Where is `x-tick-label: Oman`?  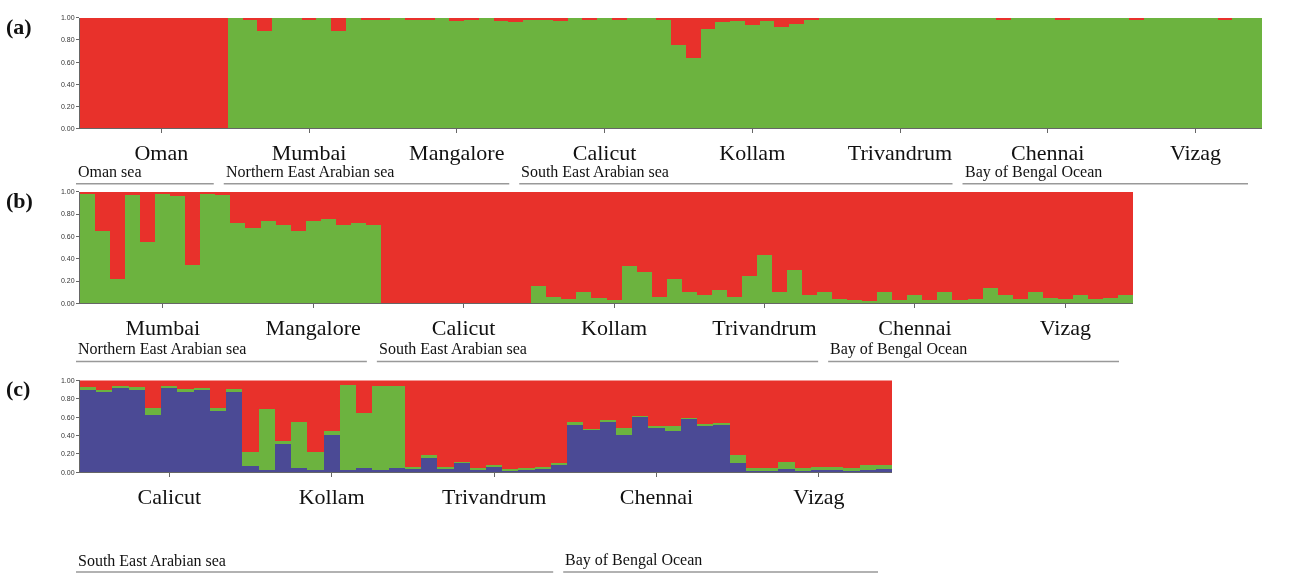
x-tick-label: Oman is located at coordinates (161, 152).